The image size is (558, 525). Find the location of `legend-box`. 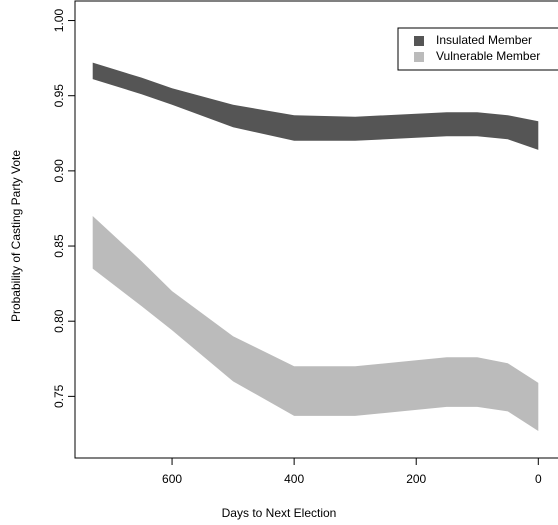

legend-box is located at coordinates (477, 49).